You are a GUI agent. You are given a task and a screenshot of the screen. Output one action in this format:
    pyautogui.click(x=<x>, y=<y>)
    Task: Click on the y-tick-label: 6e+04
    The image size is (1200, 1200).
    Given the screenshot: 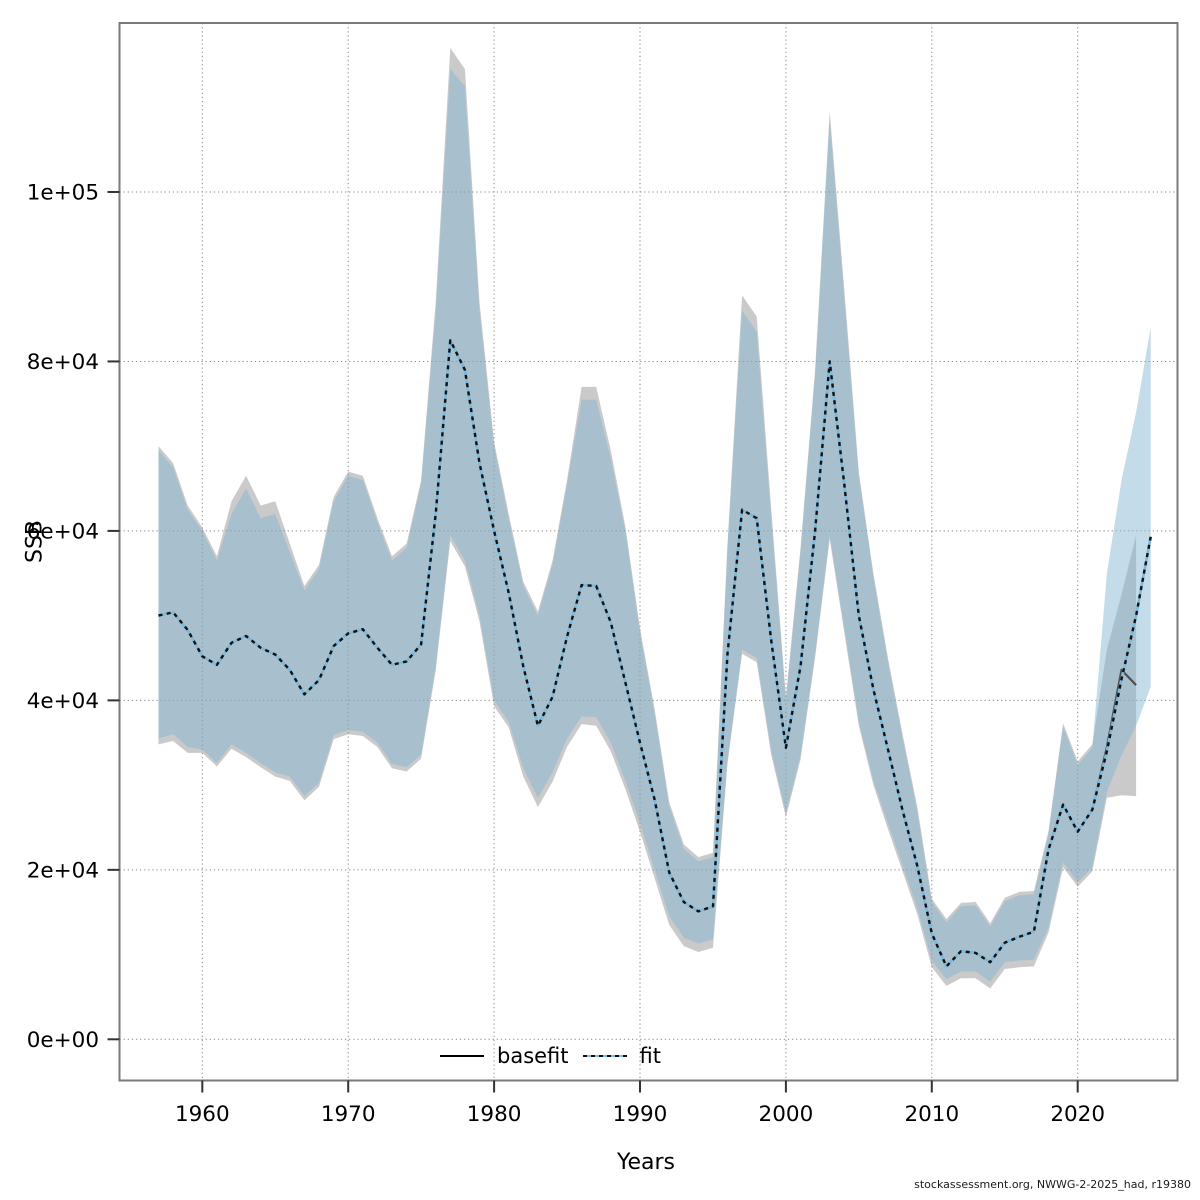 What is the action you would take?
    pyautogui.click(x=63, y=531)
    